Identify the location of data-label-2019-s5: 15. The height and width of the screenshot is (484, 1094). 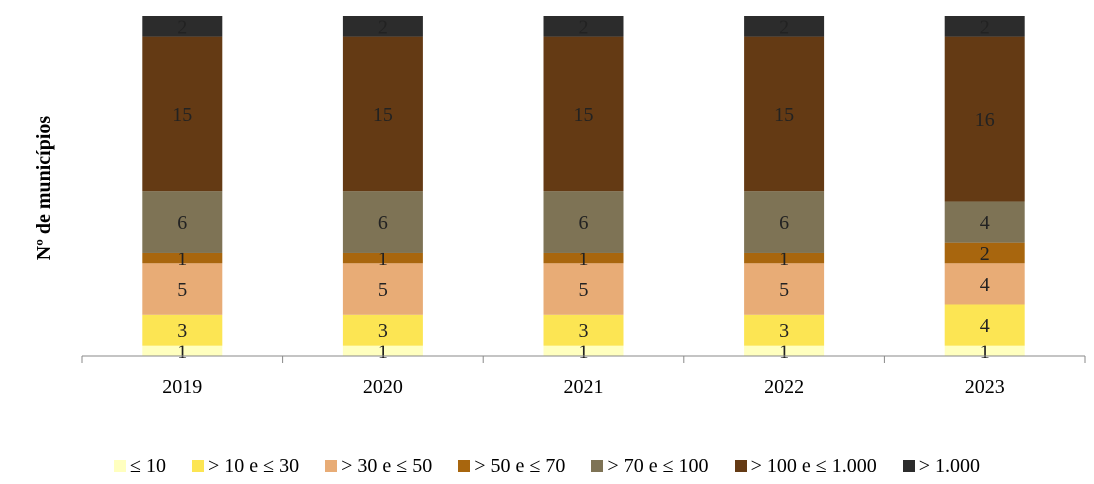
(182, 115).